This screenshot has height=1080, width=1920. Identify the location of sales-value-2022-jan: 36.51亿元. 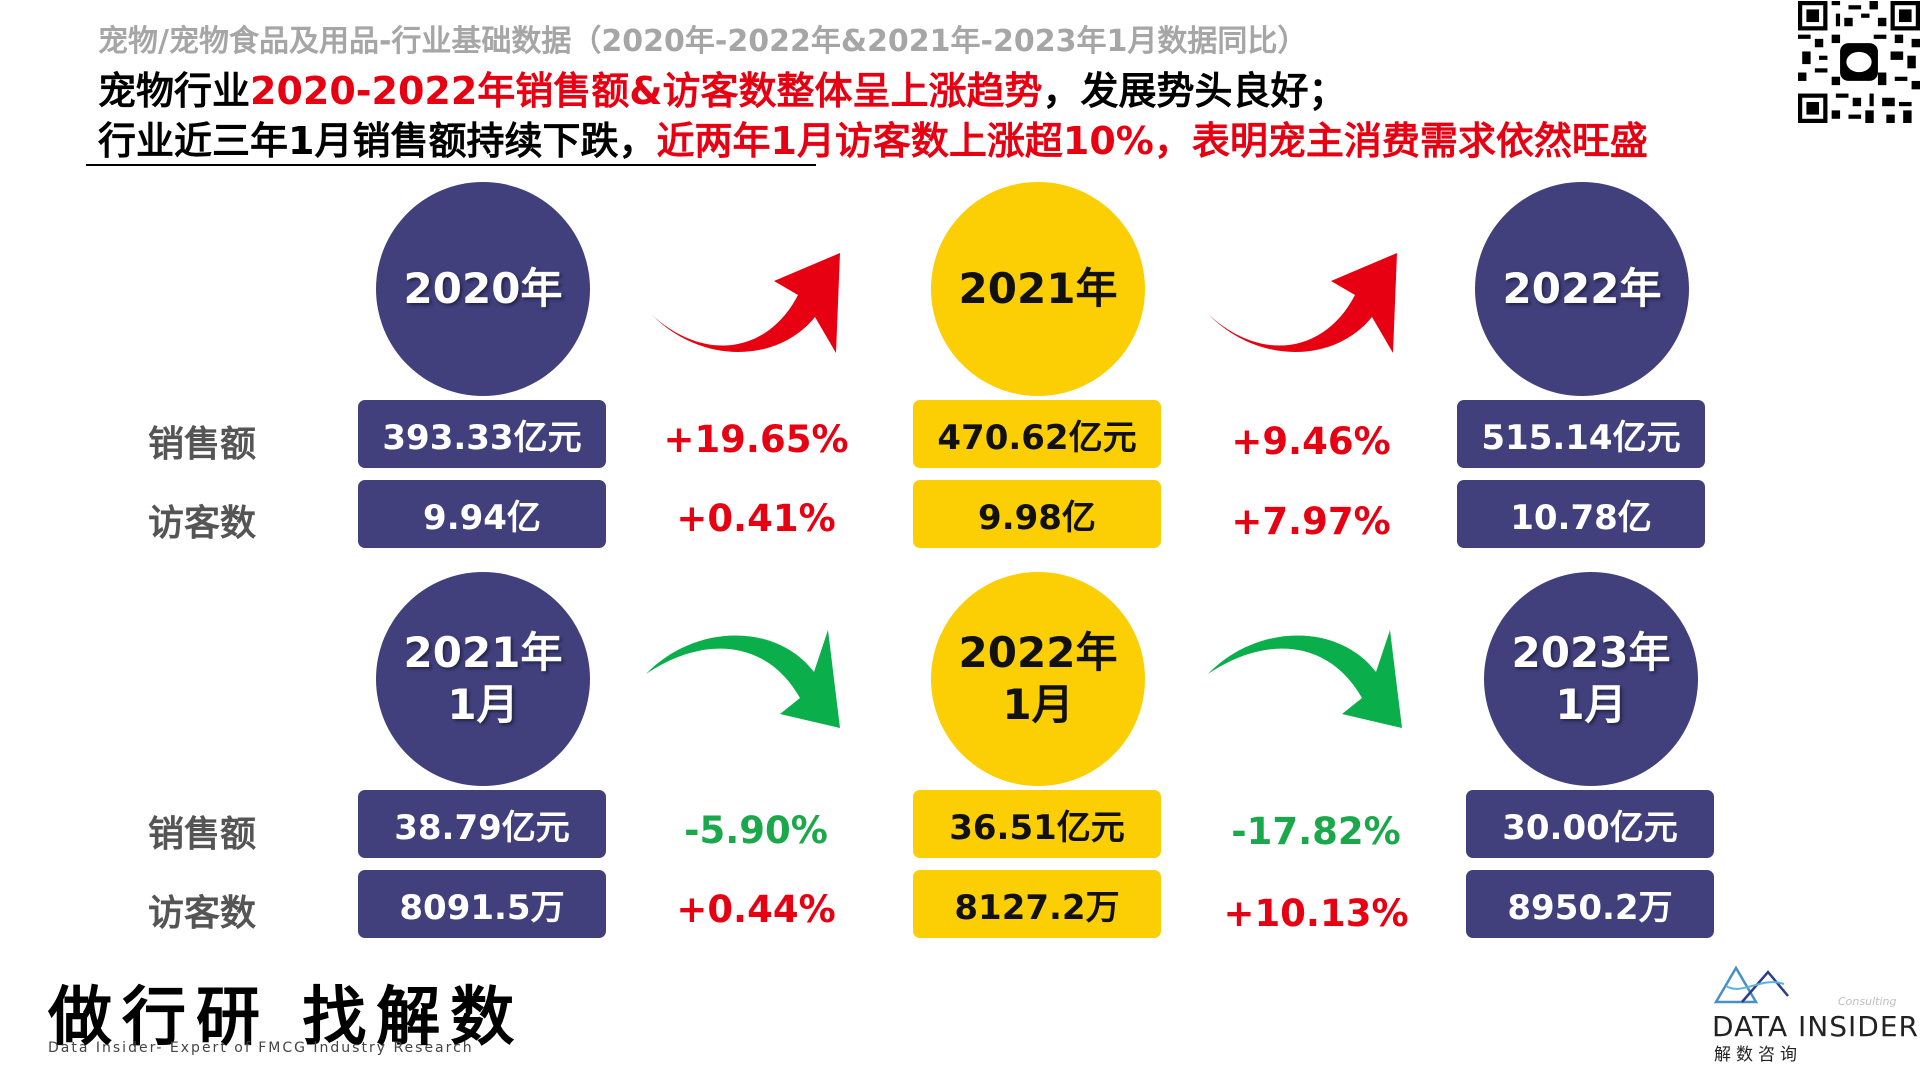
(1037, 824).